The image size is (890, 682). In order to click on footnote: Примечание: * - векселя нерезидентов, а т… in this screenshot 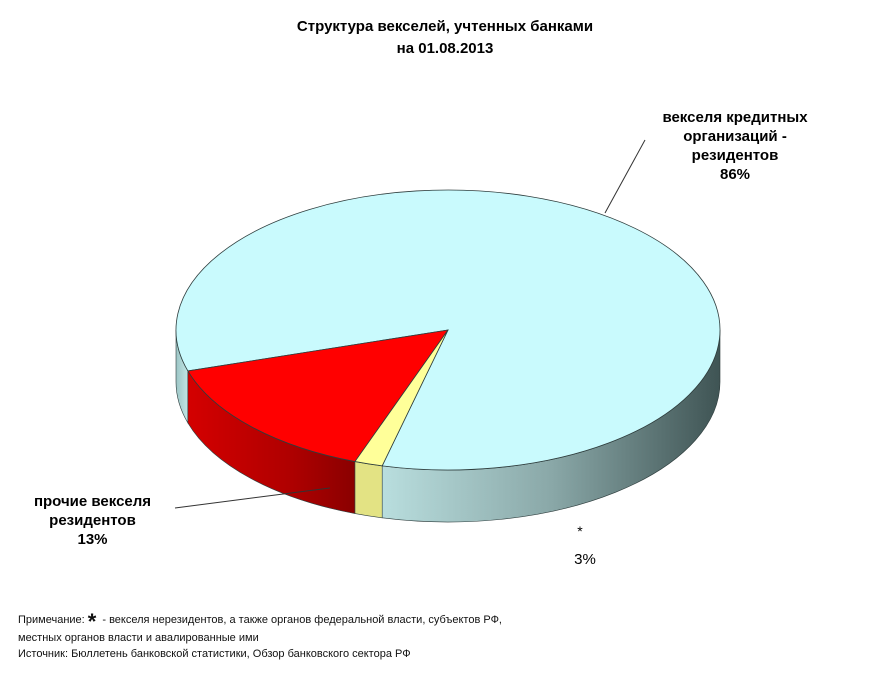, I will do `click(368, 635)`.